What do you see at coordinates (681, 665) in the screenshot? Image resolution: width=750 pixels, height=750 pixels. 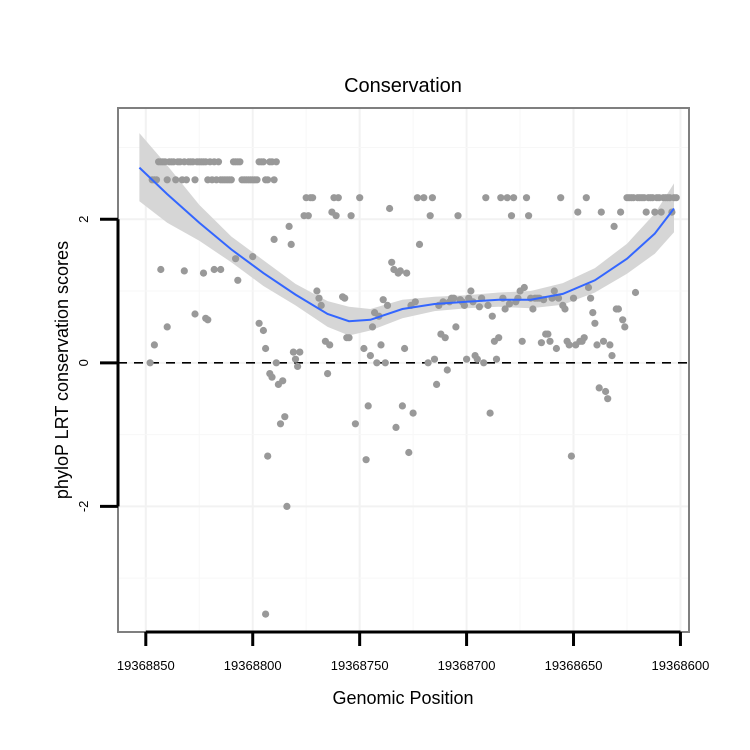 I see `x-tick-label: 19368600` at bounding box center [681, 665].